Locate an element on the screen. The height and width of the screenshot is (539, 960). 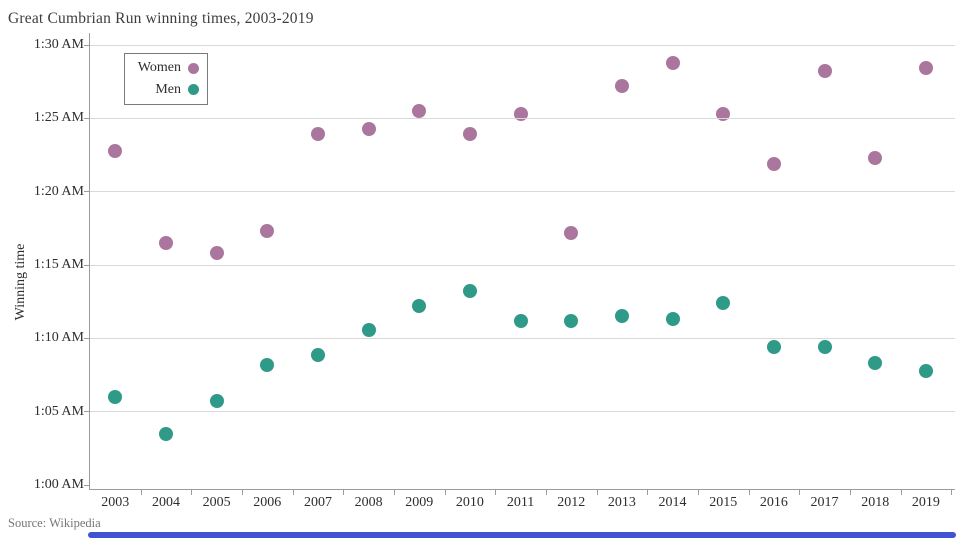
data-point-men-2015 is located at coordinates (723, 303).